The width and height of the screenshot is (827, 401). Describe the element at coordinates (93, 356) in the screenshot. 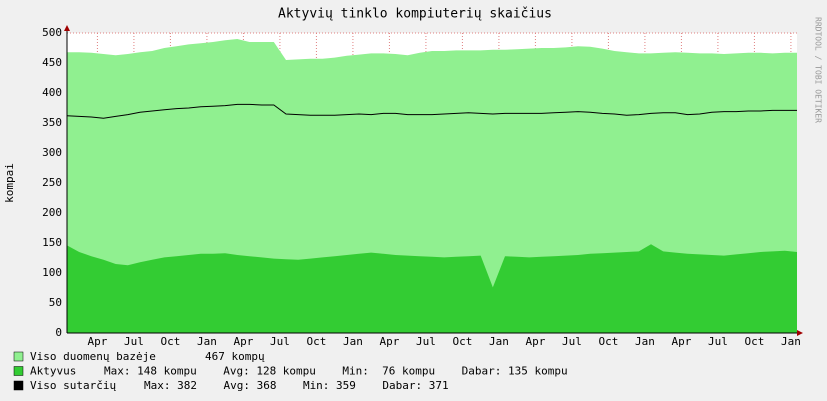

I see `legend-label: Viso duomenų bazėje` at that location.